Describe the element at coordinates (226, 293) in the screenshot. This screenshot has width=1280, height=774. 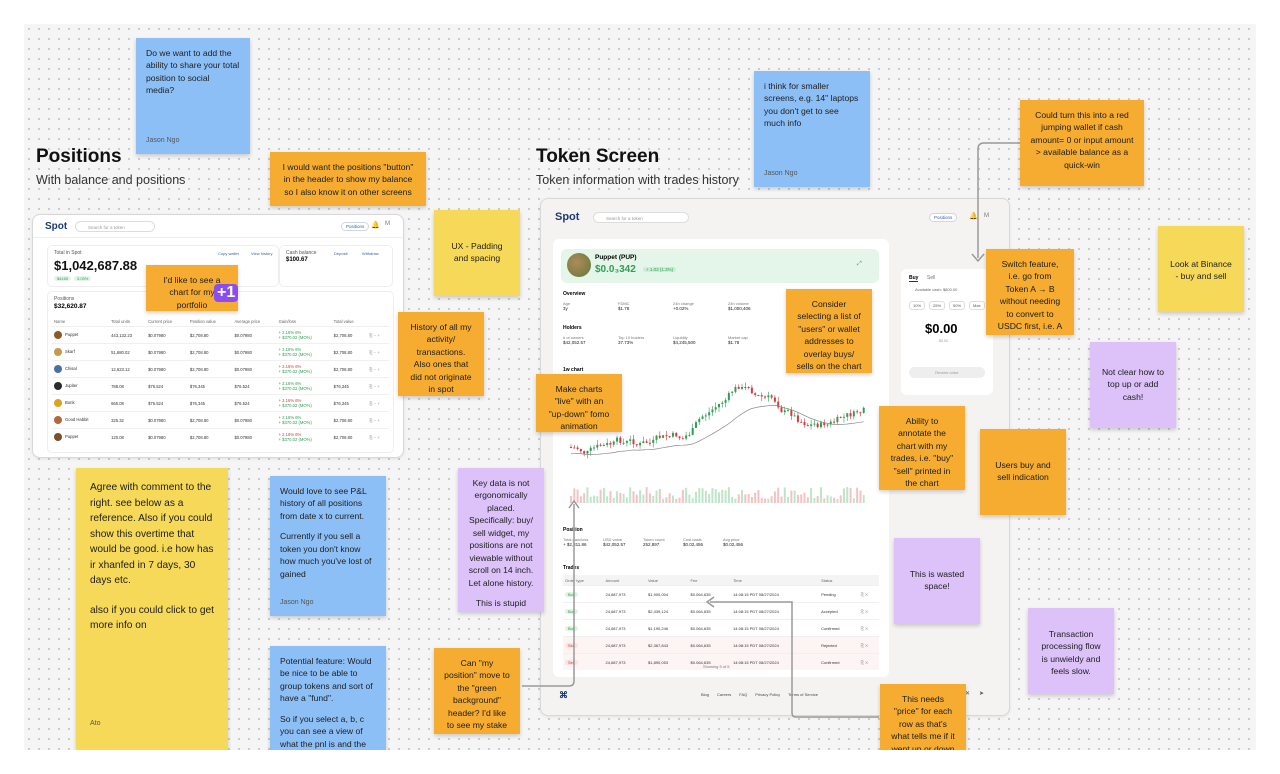
I see `plus-one-reaction: +1` at that location.